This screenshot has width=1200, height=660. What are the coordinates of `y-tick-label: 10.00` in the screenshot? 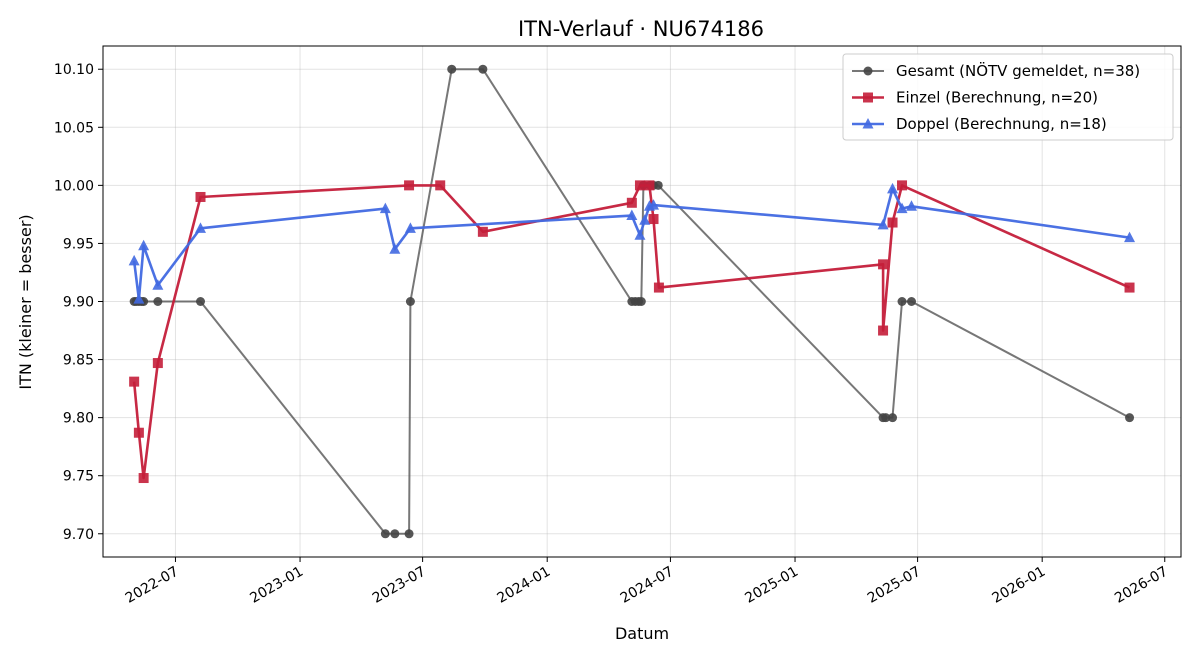 It's located at (74, 186).